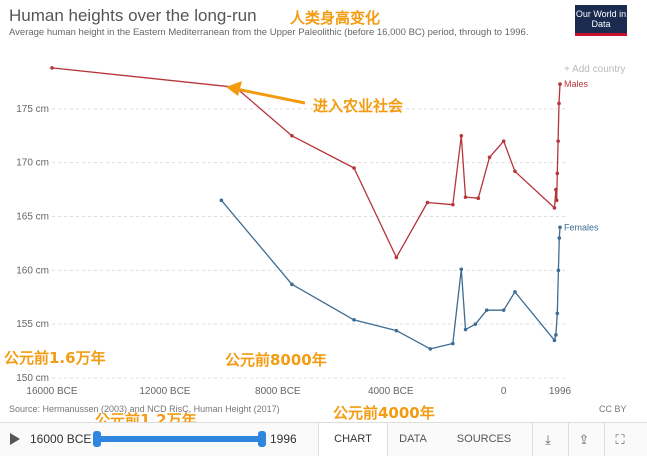  Describe the element at coordinates (576, 84) in the screenshot. I see `series-label-males: Males` at that location.